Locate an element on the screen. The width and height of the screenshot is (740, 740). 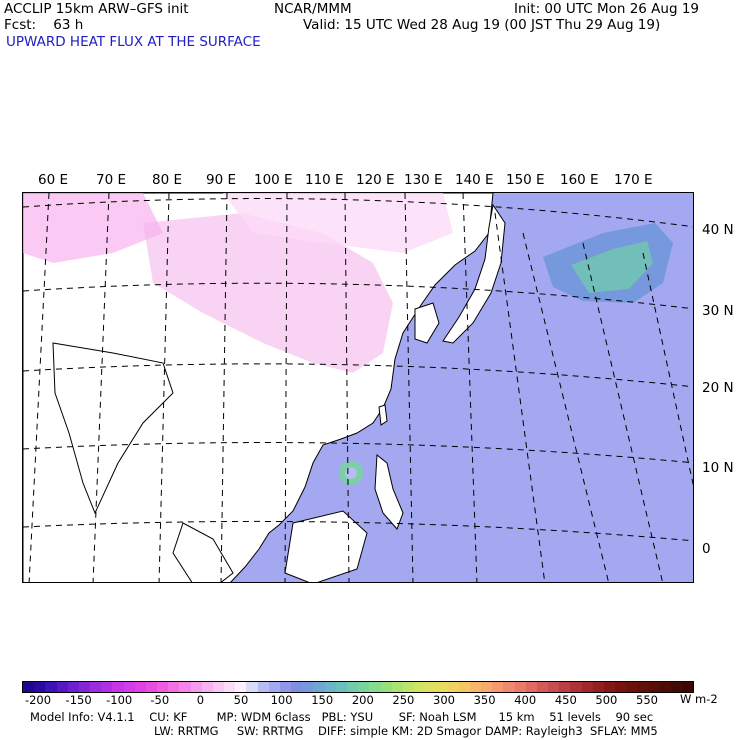
japan-islands is located at coordinates (474, 273).